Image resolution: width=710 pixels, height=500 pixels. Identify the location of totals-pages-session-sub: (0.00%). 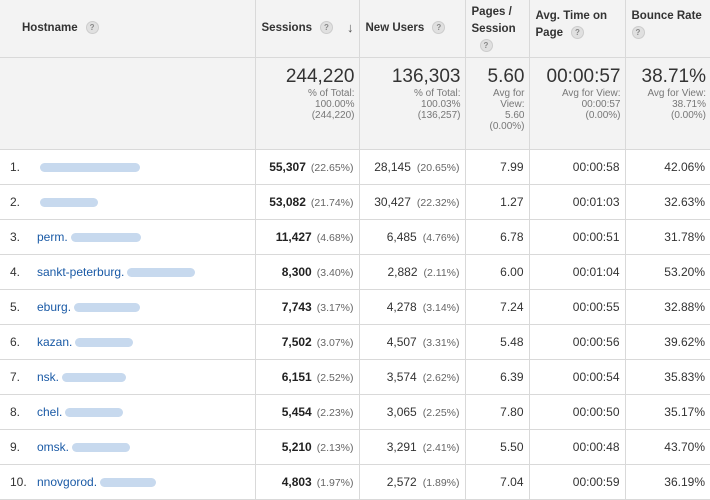
(495, 126).